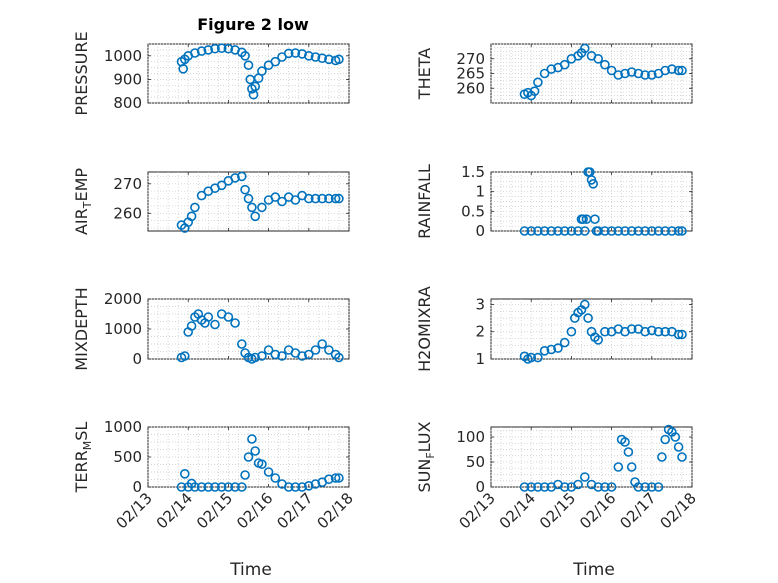  I want to click on y-tick-label: 0.5, so click(473, 211).